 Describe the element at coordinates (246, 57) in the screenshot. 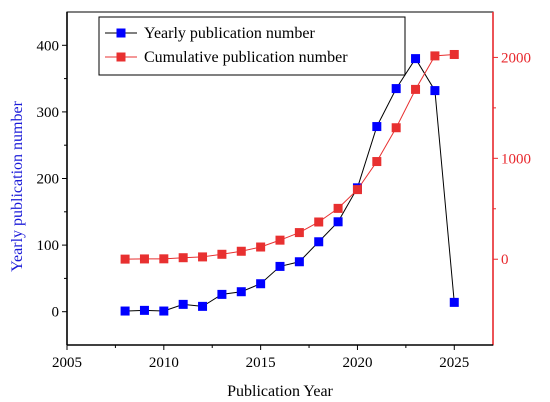

I see `legend-label-cumulative: Cumulative publication number` at that location.